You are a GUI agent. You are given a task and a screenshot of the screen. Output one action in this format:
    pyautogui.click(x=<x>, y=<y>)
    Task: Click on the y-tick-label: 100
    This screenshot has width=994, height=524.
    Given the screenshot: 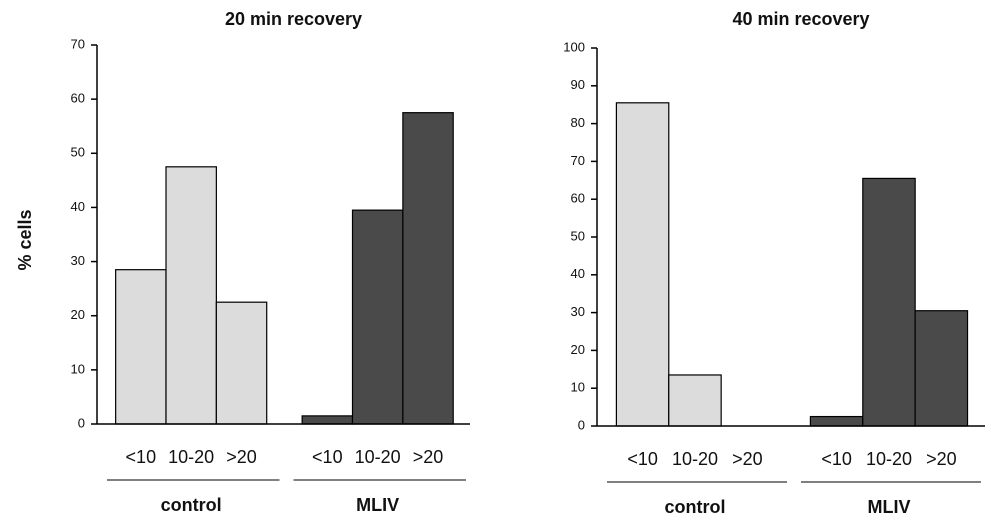 What is the action you would take?
    pyautogui.click(x=574, y=46)
    